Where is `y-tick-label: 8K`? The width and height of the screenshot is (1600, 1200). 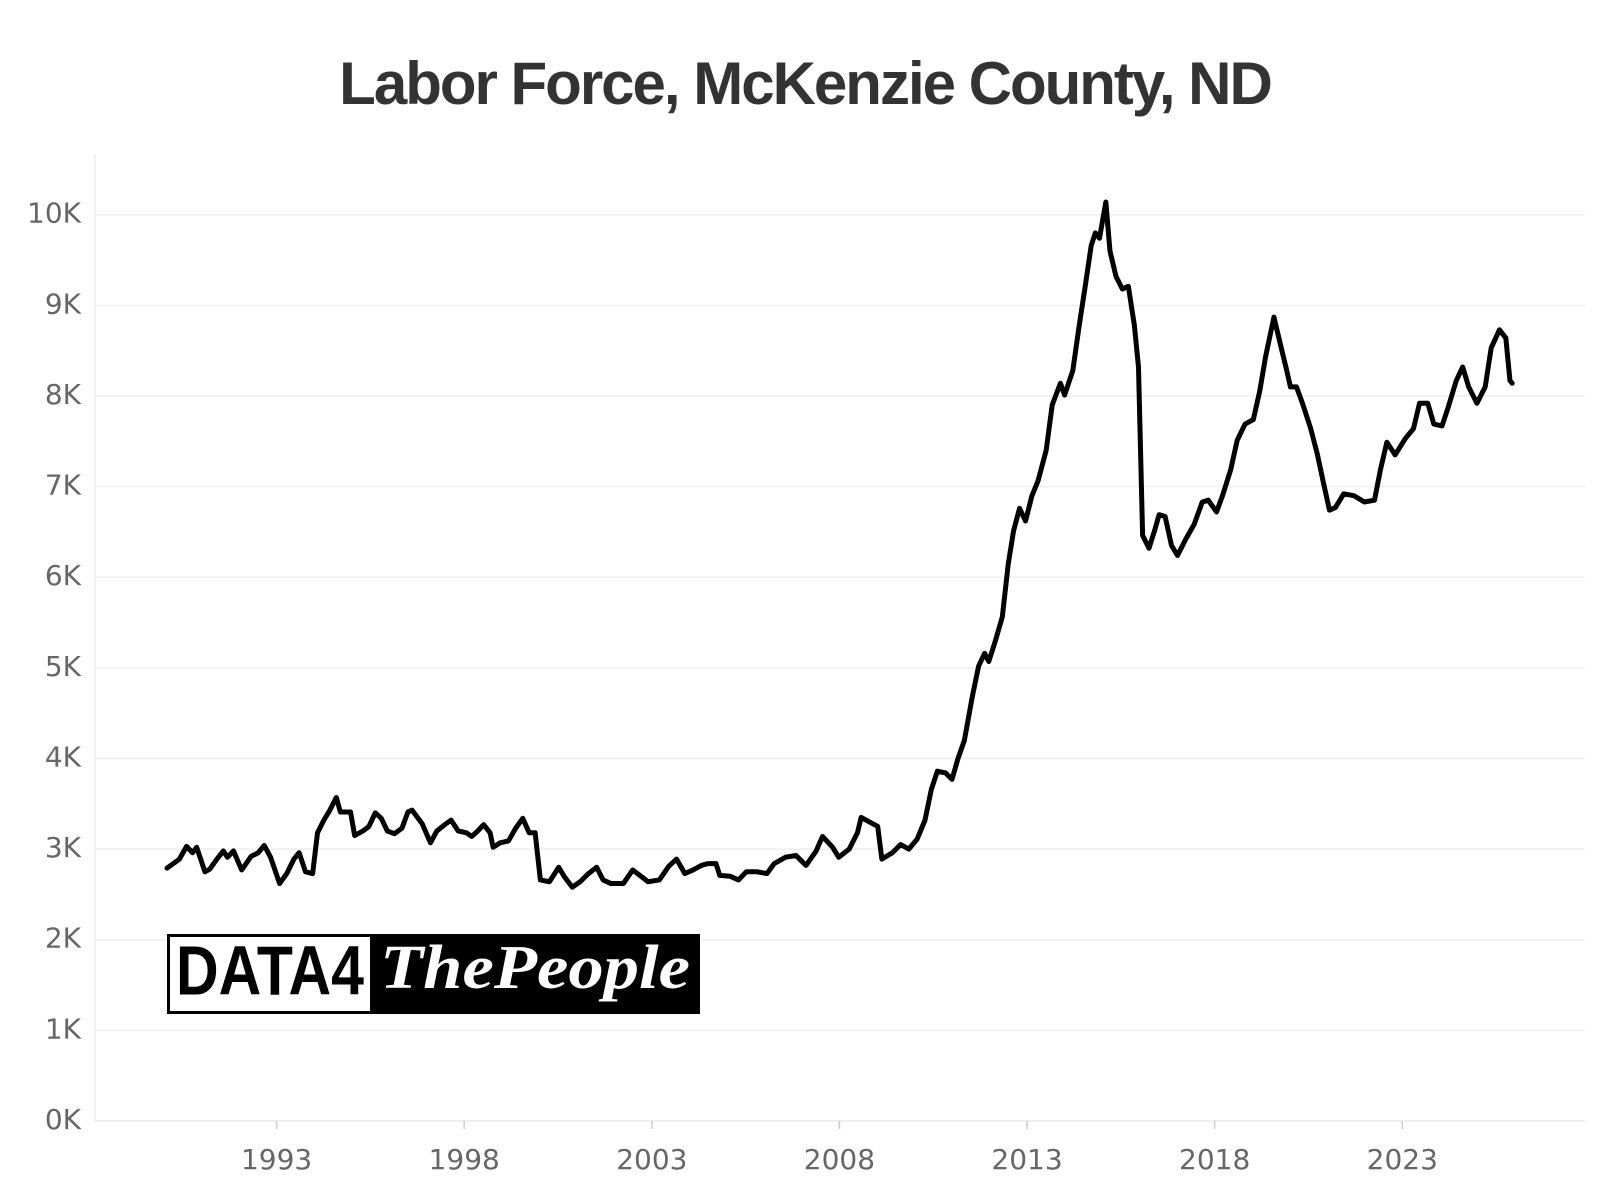 y-tick-label: 8K is located at coordinates (63, 394).